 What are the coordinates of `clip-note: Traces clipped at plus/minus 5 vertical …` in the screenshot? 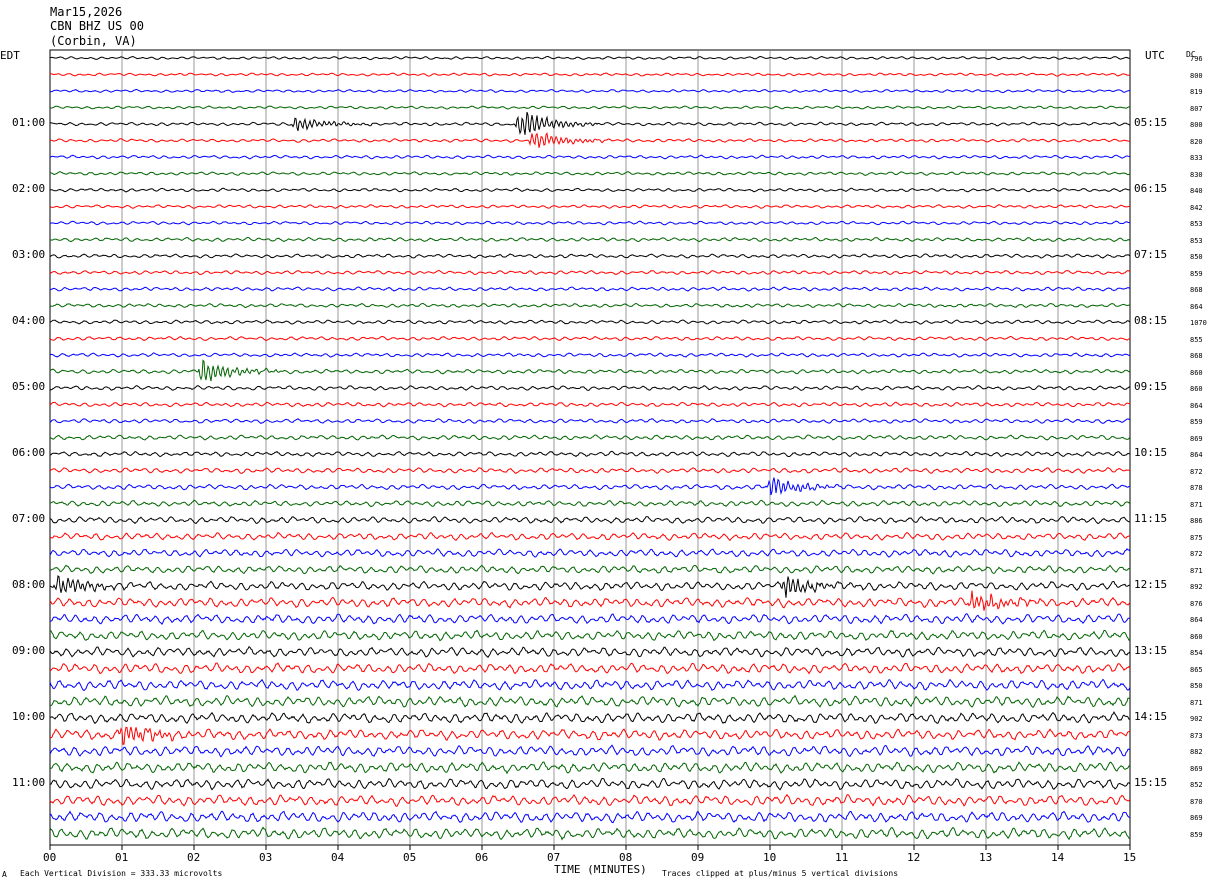 It's located at (780, 873).